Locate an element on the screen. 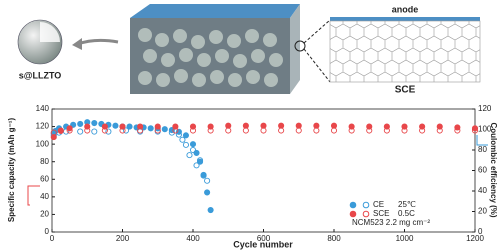  legend-label: SCE is located at coordinates (381, 213).